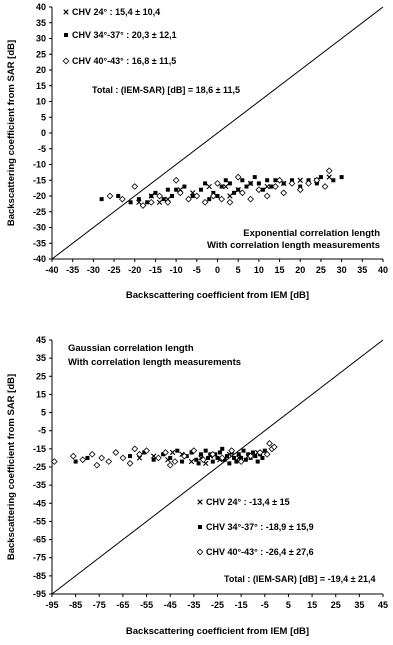  Describe the element at coordinates (359, 605) in the screenshot. I see `x-tick-label: 35` at that location.